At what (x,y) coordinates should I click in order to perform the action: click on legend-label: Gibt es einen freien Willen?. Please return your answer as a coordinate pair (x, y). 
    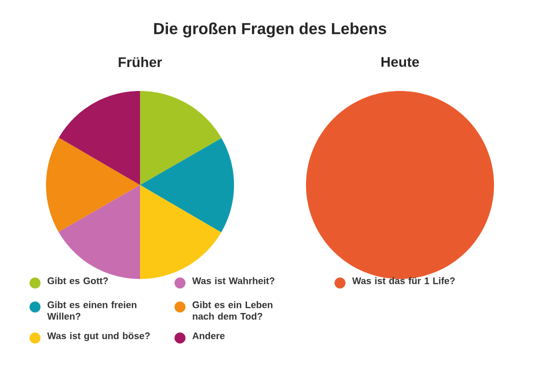
    Looking at the image, I should click on (91, 310).